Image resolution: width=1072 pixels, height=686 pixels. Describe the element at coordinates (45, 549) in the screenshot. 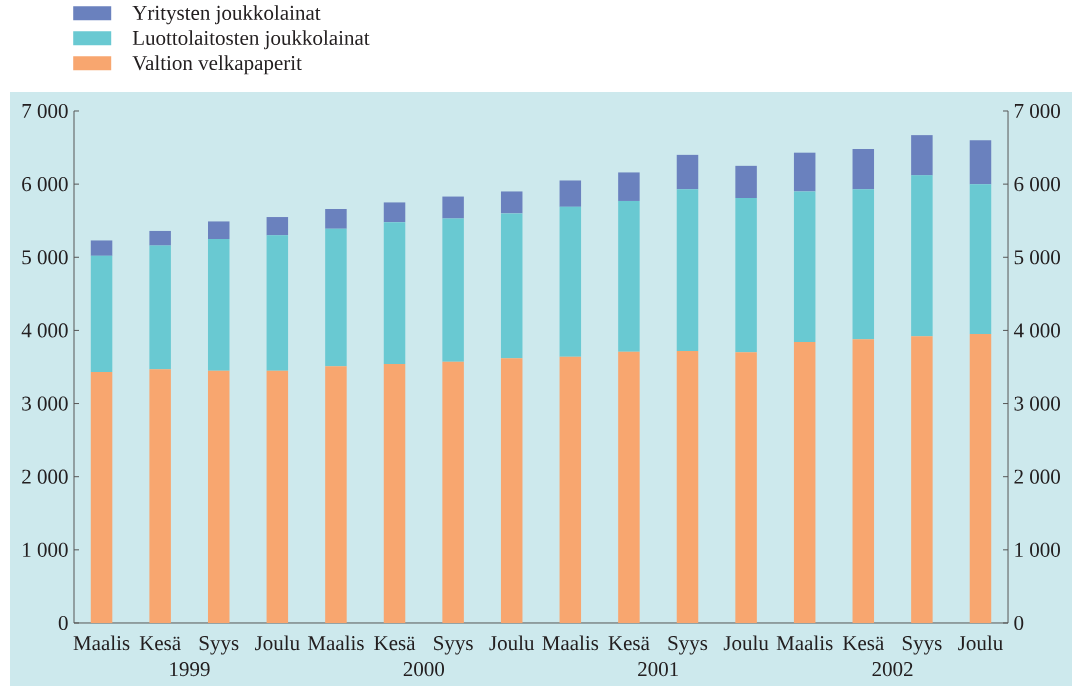

I see `y2-tick-label: 1 000` at that location.